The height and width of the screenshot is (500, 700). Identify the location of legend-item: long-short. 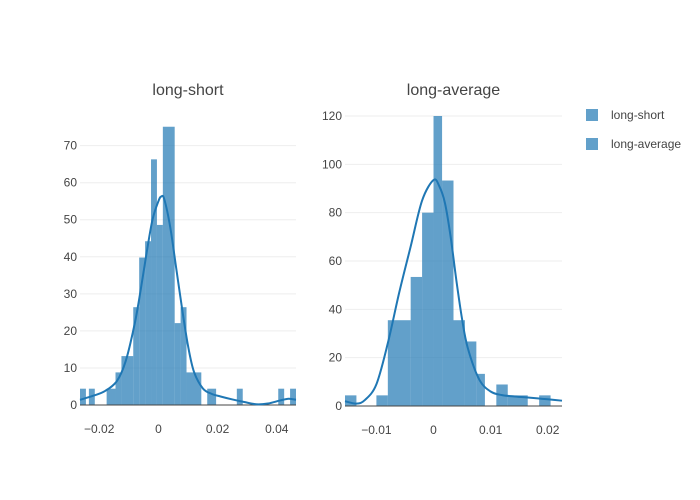
(625, 115).